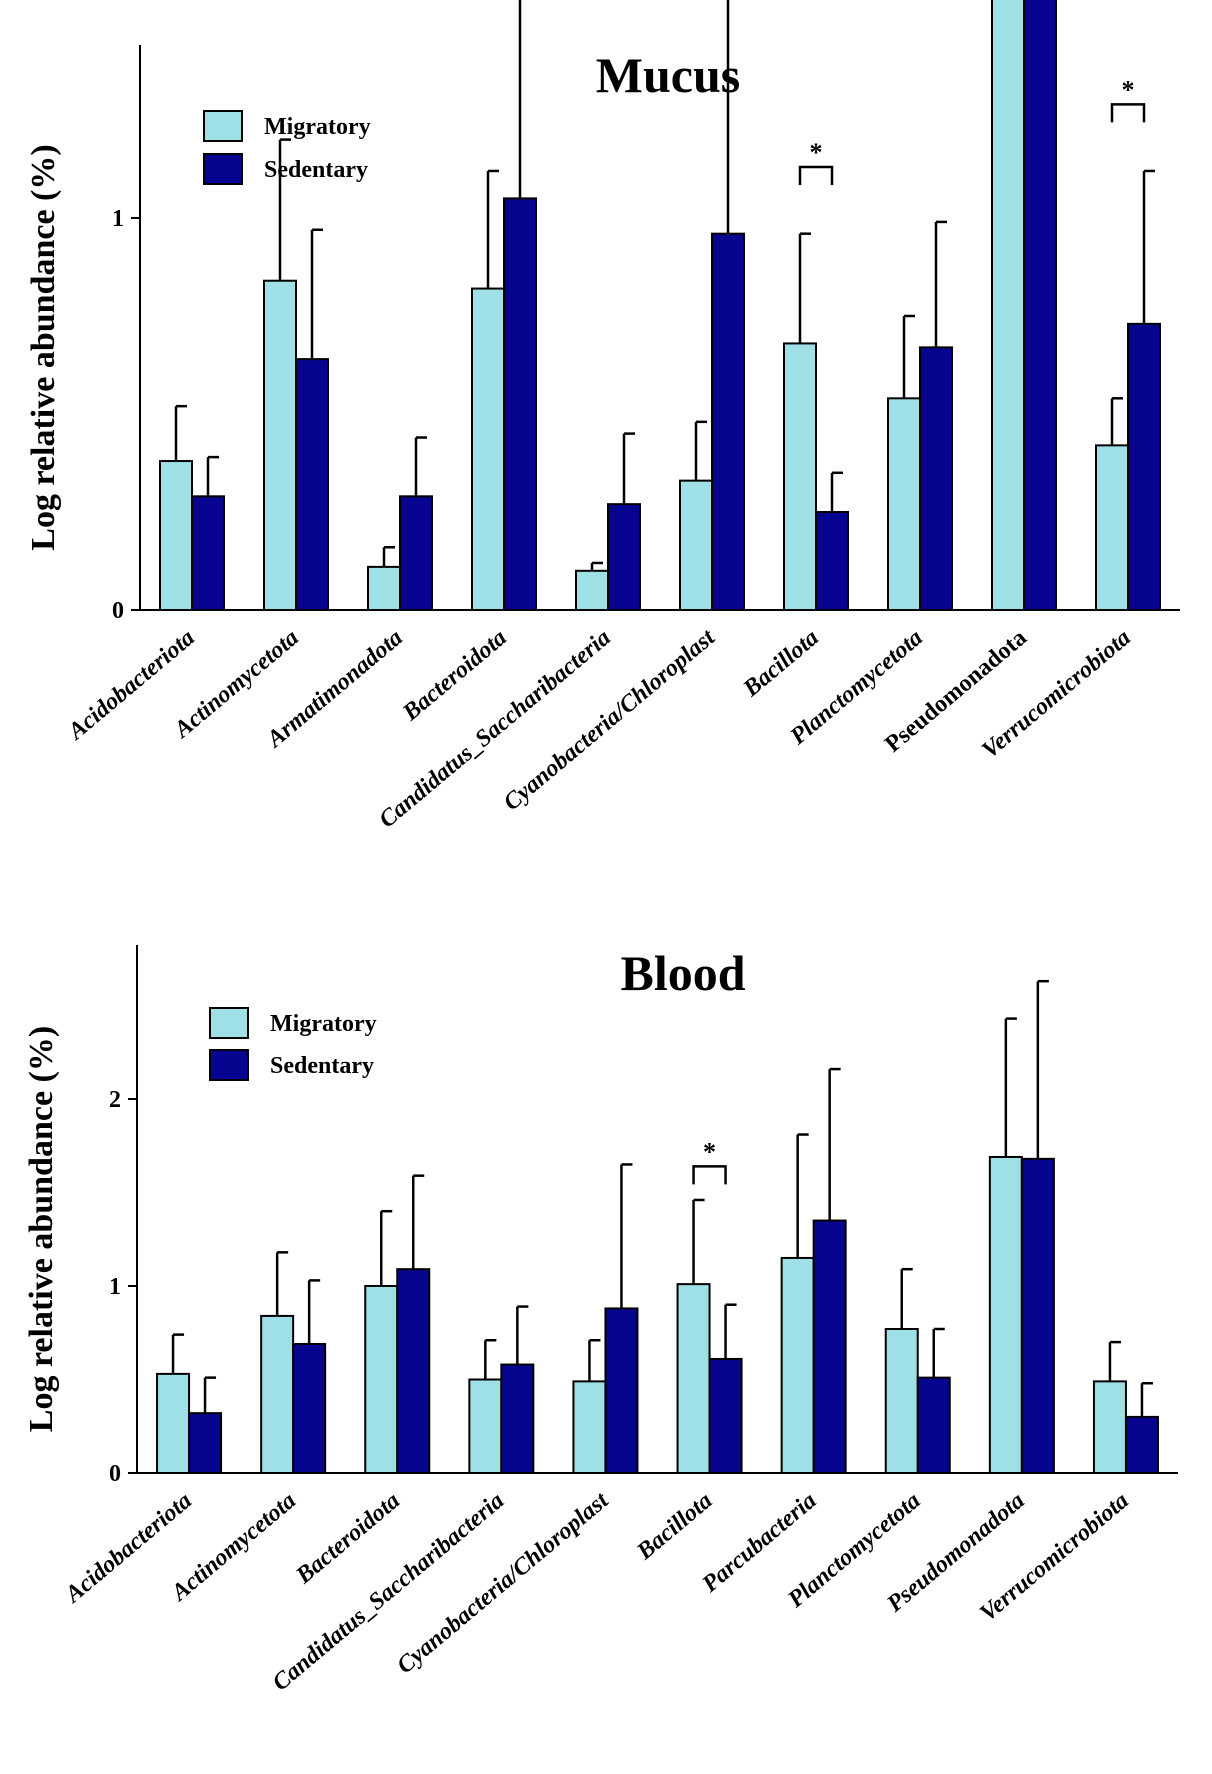 The image size is (1212, 1774). I want to click on chart-title: Mucus, so click(668, 75).